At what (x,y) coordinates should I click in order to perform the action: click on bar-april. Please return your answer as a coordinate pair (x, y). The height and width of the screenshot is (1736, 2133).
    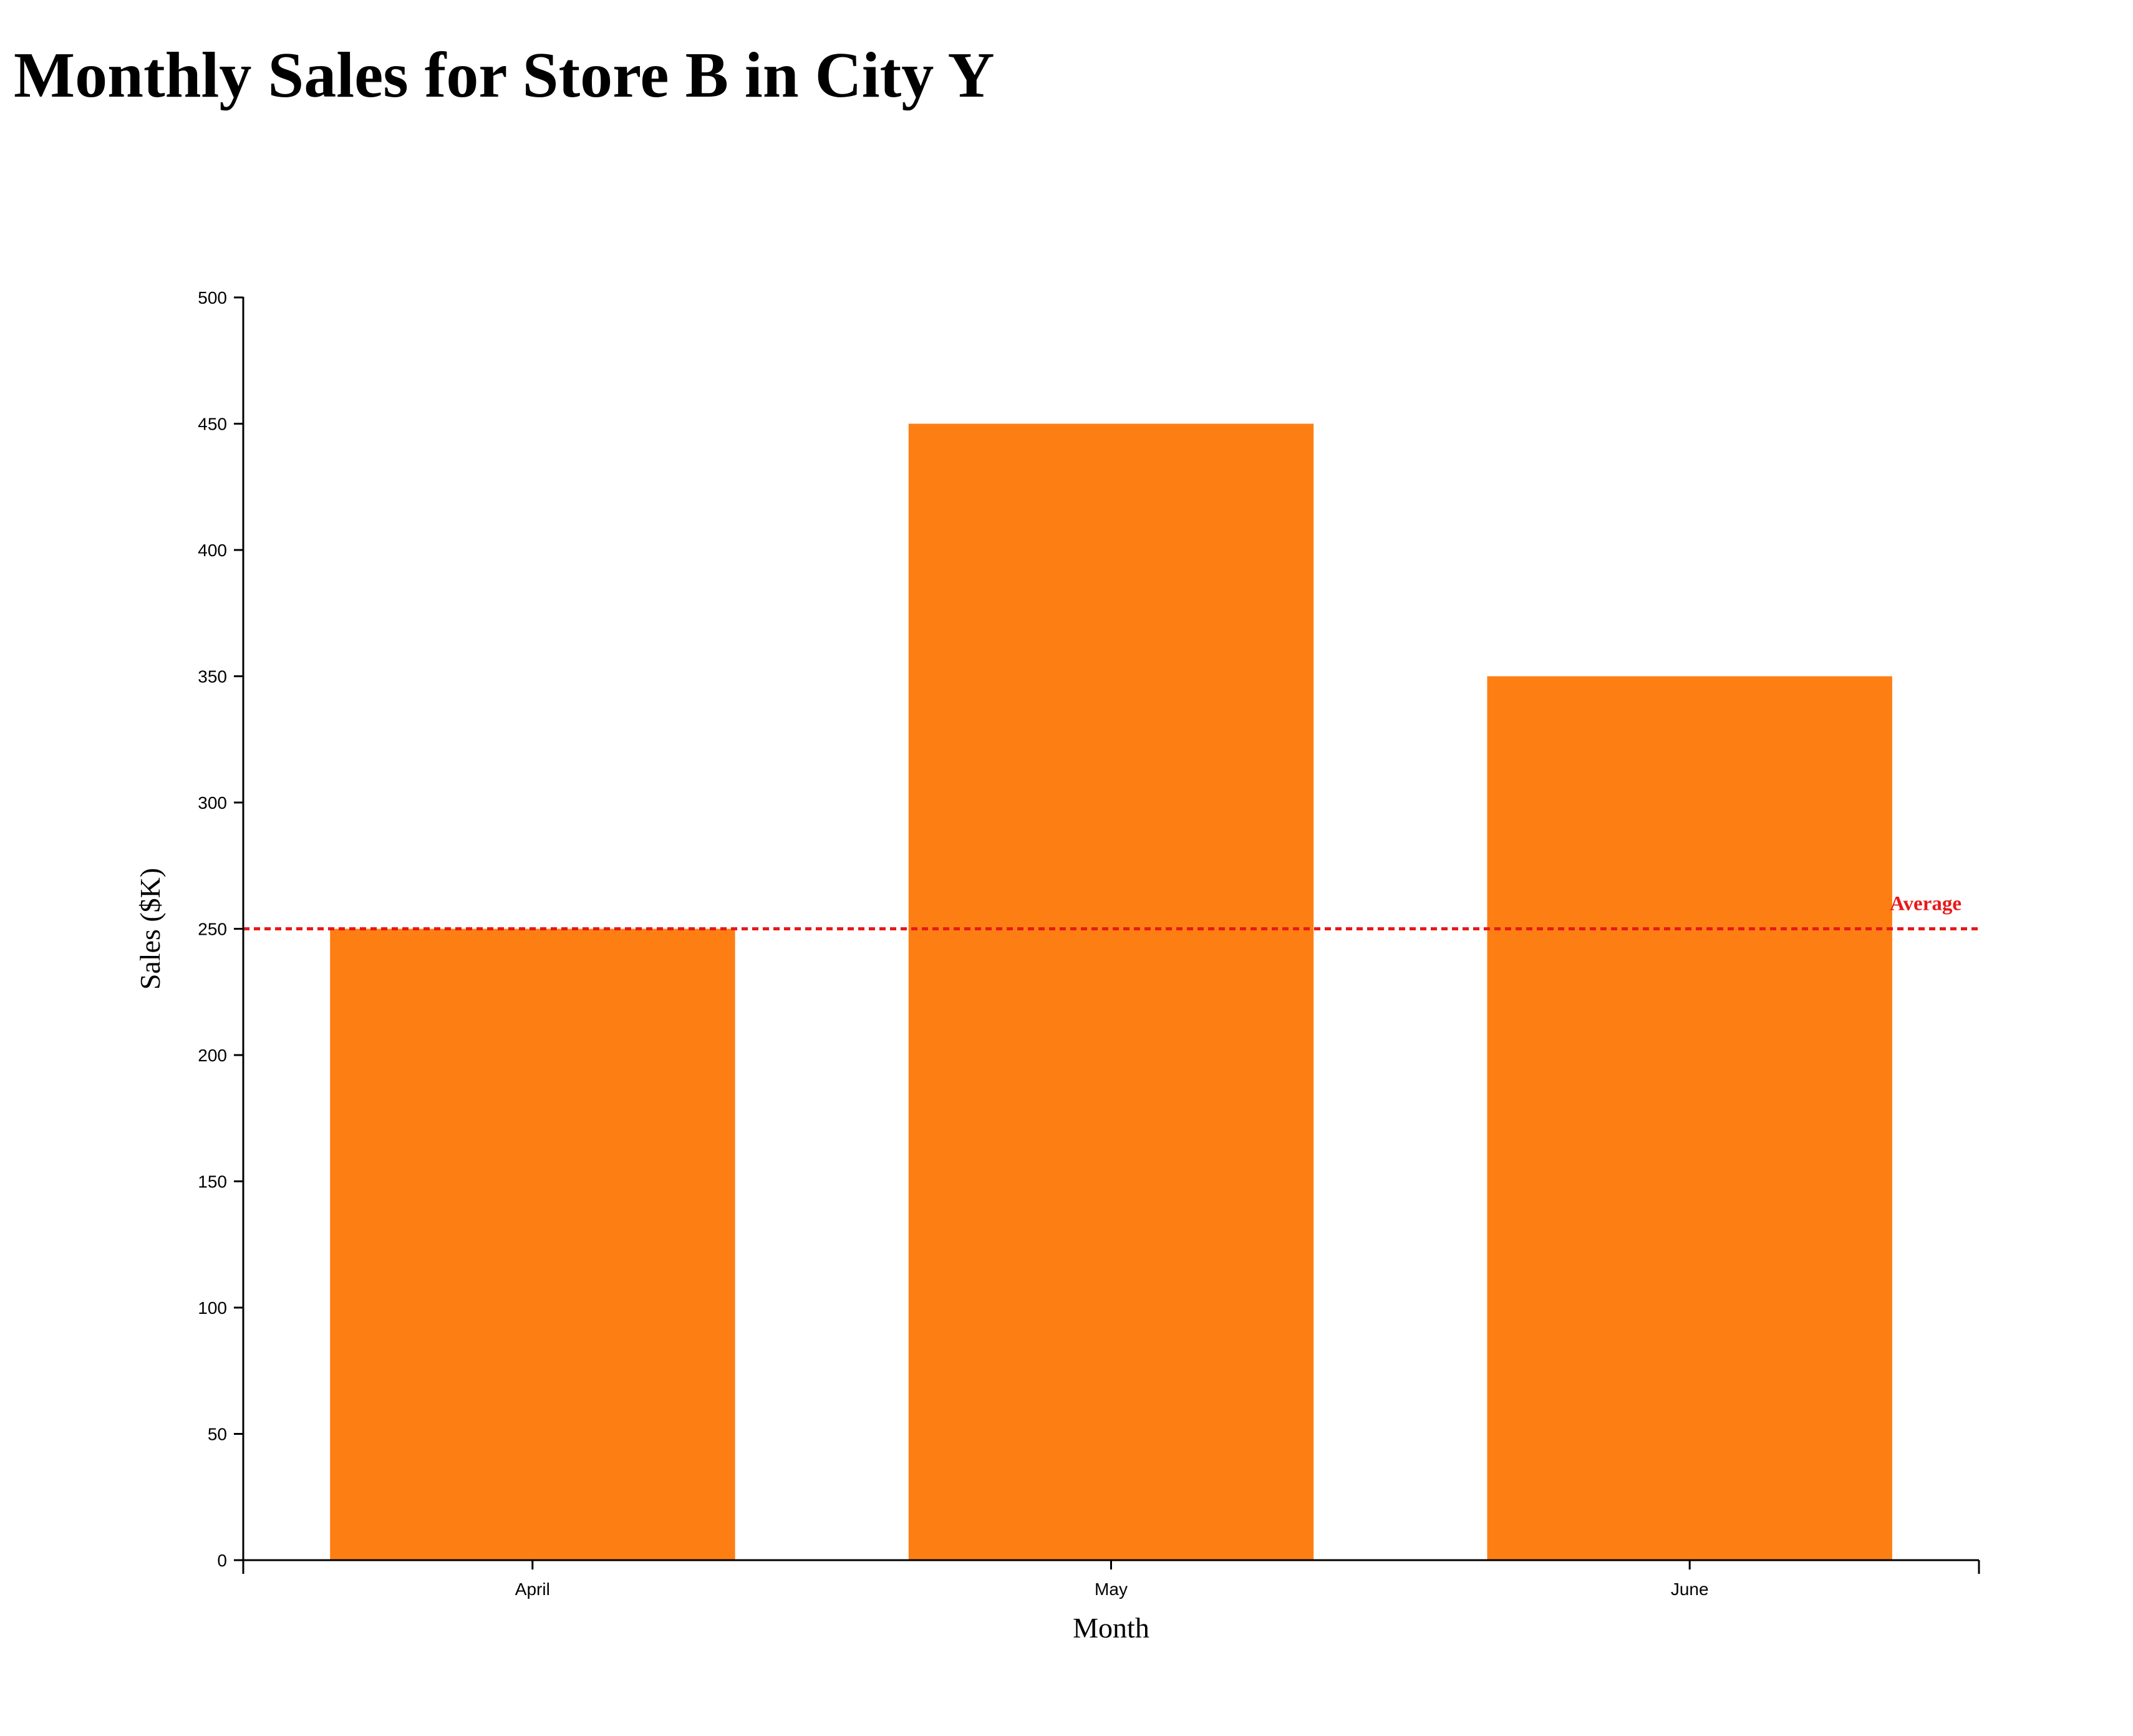
    Looking at the image, I should click on (533, 1244).